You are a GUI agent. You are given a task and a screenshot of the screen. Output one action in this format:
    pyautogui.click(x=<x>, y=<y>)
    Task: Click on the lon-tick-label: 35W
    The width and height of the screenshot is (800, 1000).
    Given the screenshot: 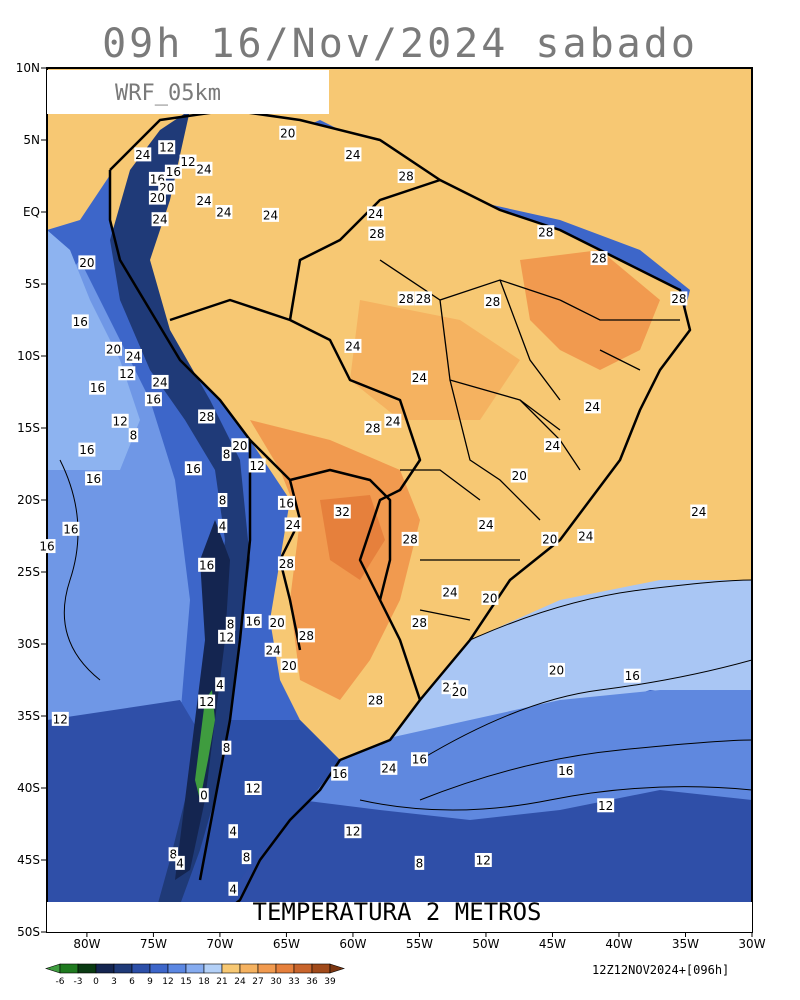 What is the action you would take?
    pyautogui.click(x=685, y=944)
    